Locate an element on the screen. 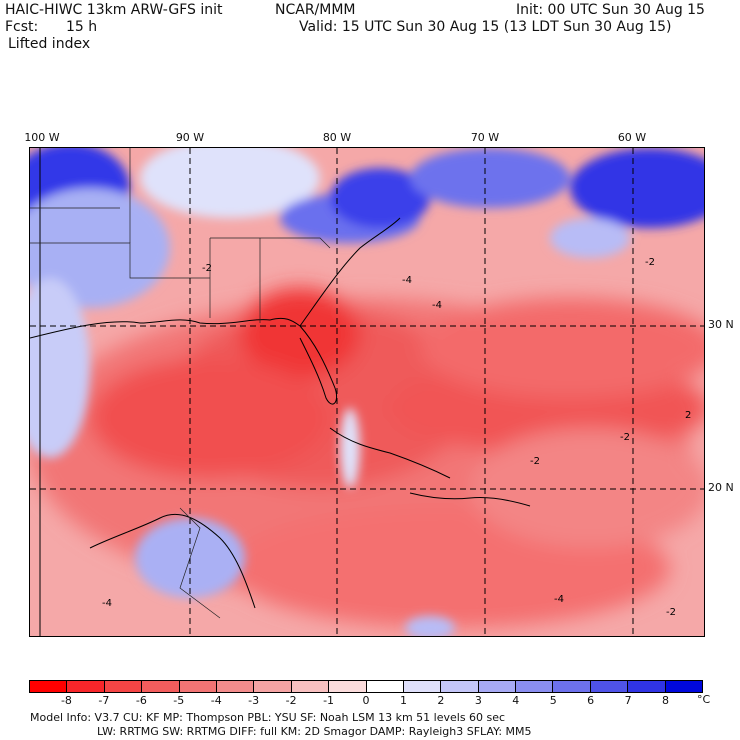  lon-label-80w: 80 W is located at coordinates (337, 137).